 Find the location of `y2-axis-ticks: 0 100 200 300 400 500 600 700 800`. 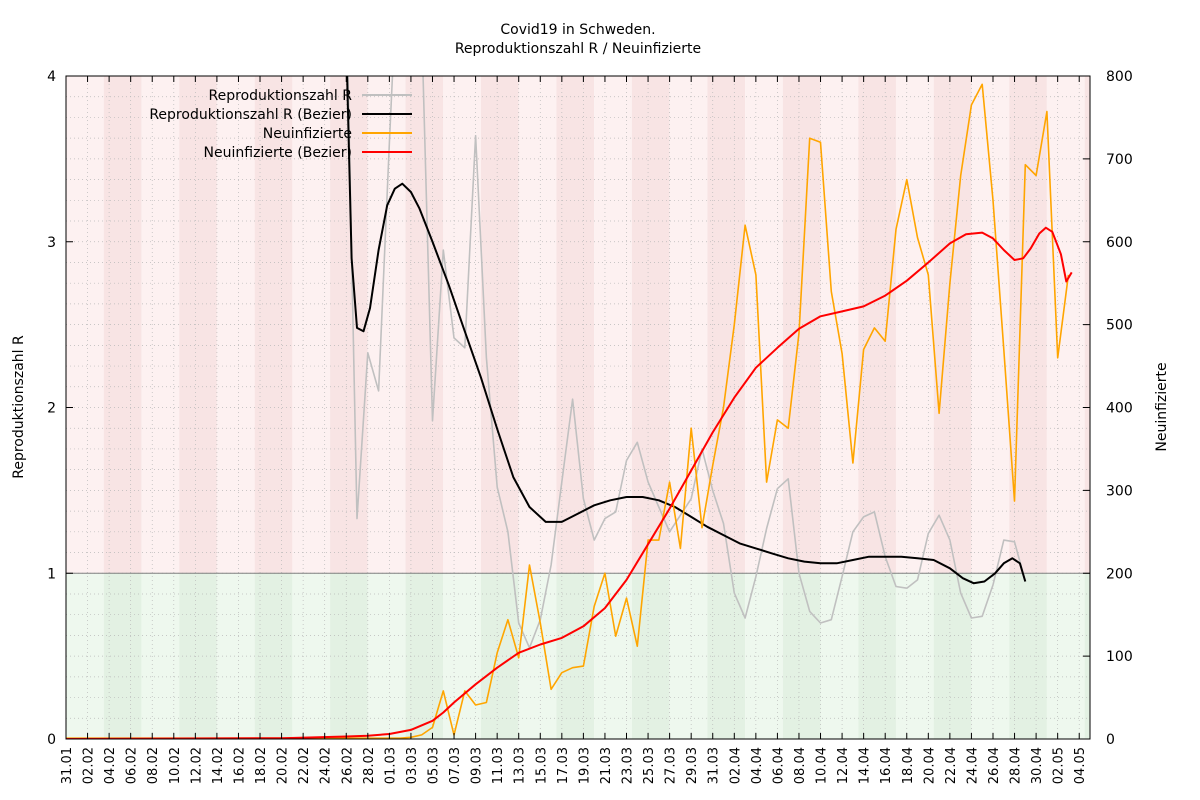

y2-axis-ticks: 0 100 200 300 400 500 600 700 800 is located at coordinates (1108, 408).